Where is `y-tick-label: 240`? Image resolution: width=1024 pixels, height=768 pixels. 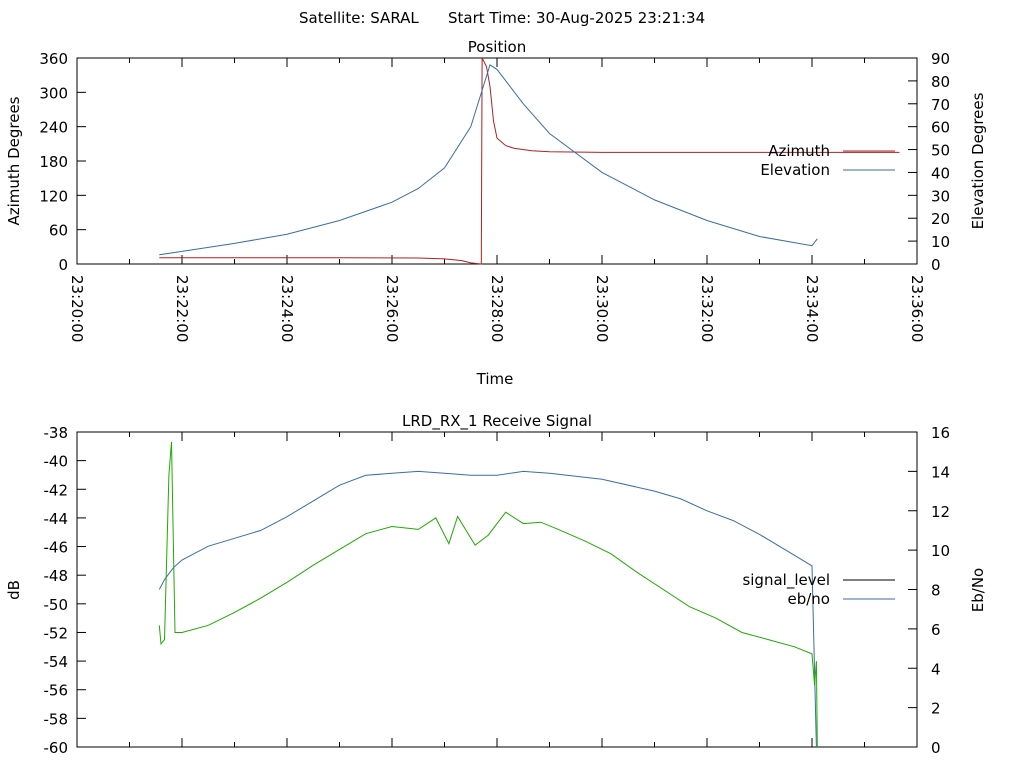
y-tick-label: 240 is located at coordinates (53, 128).